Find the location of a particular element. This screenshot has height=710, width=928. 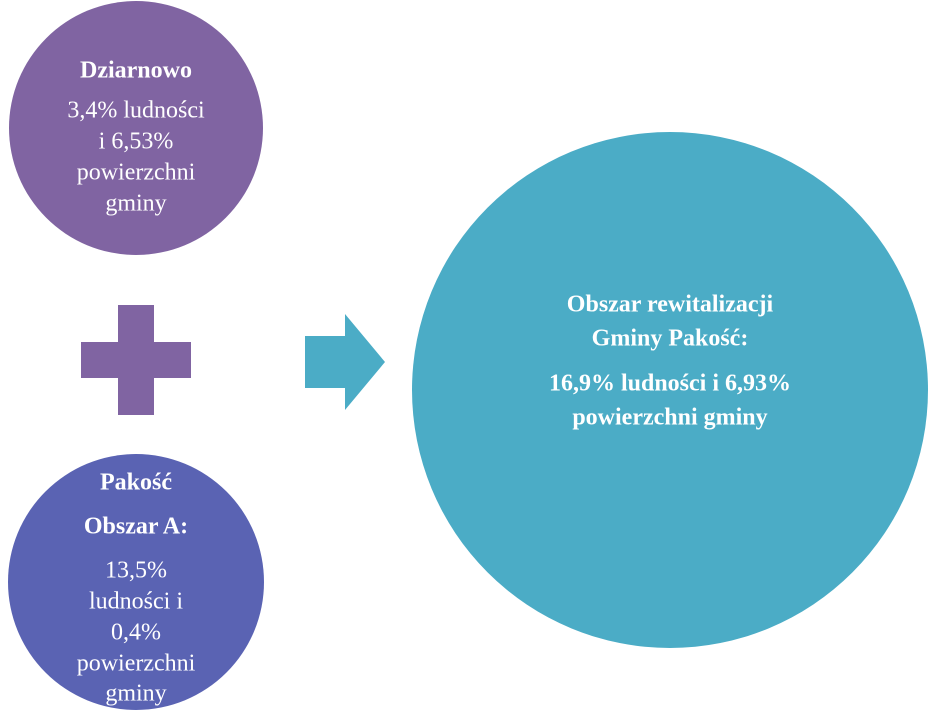

result-text: powierzchni gminy is located at coordinates (669, 418).